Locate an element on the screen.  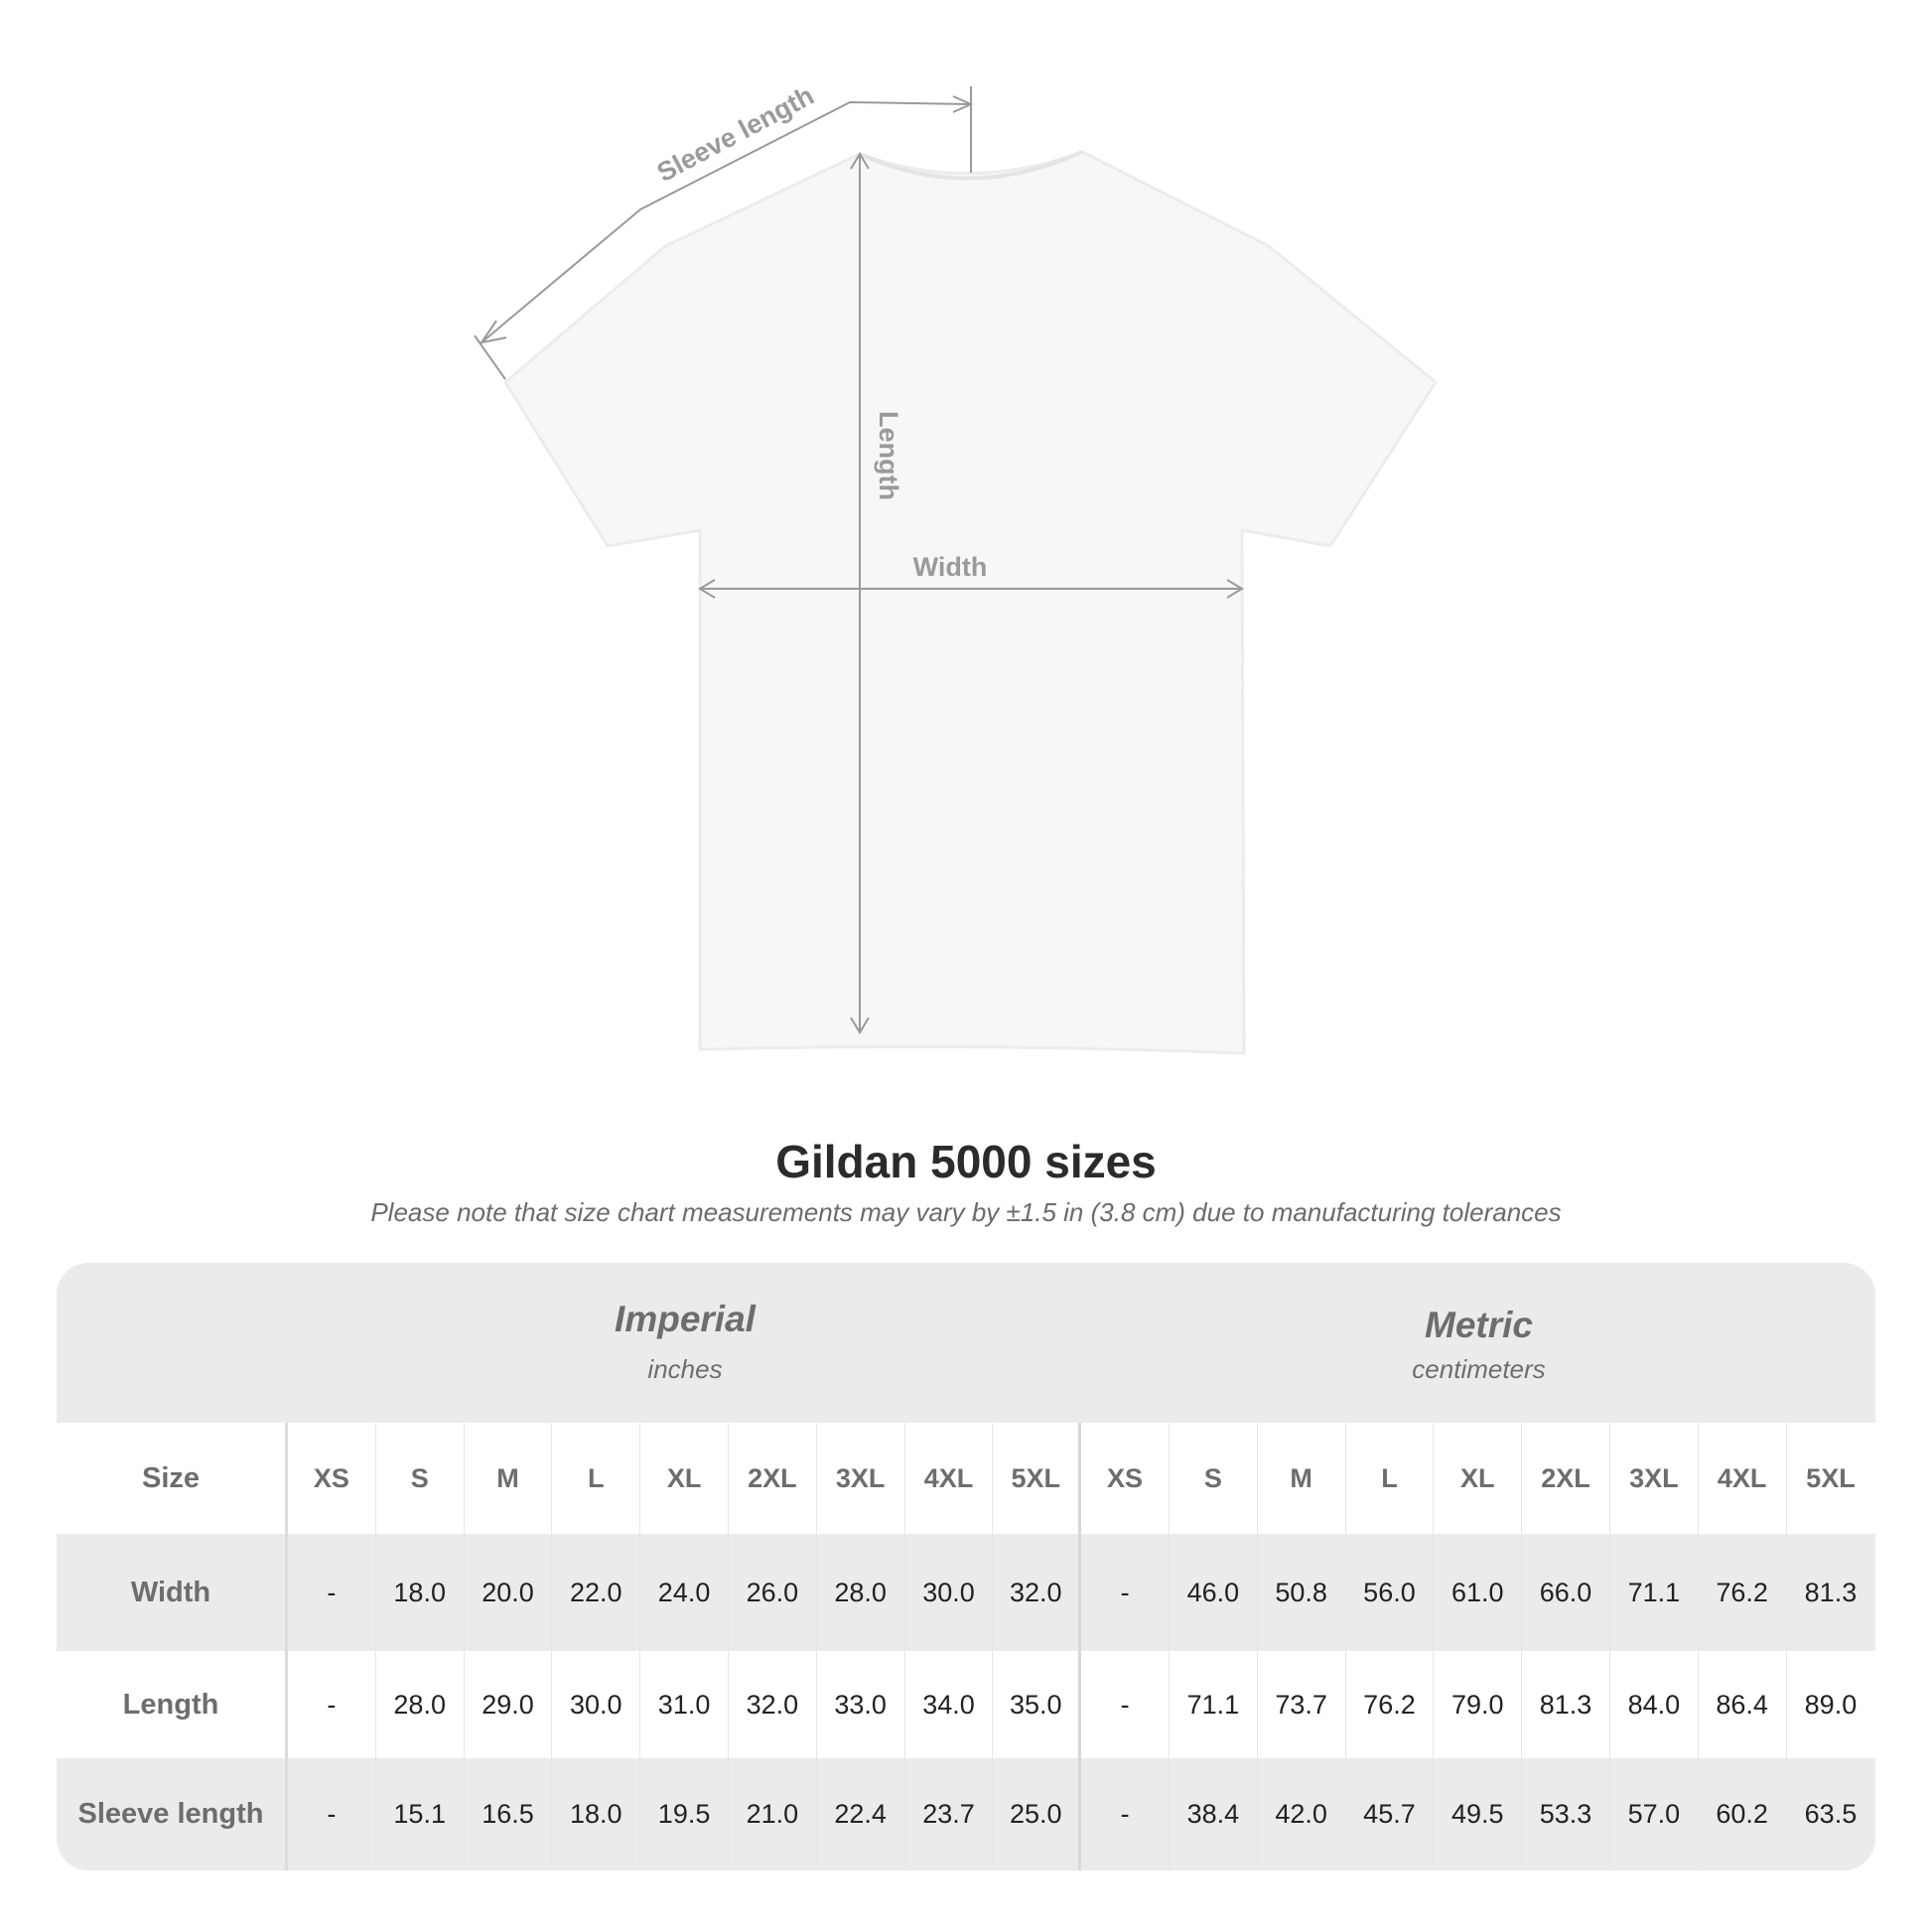
length-label: Length is located at coordinates (889, 456).